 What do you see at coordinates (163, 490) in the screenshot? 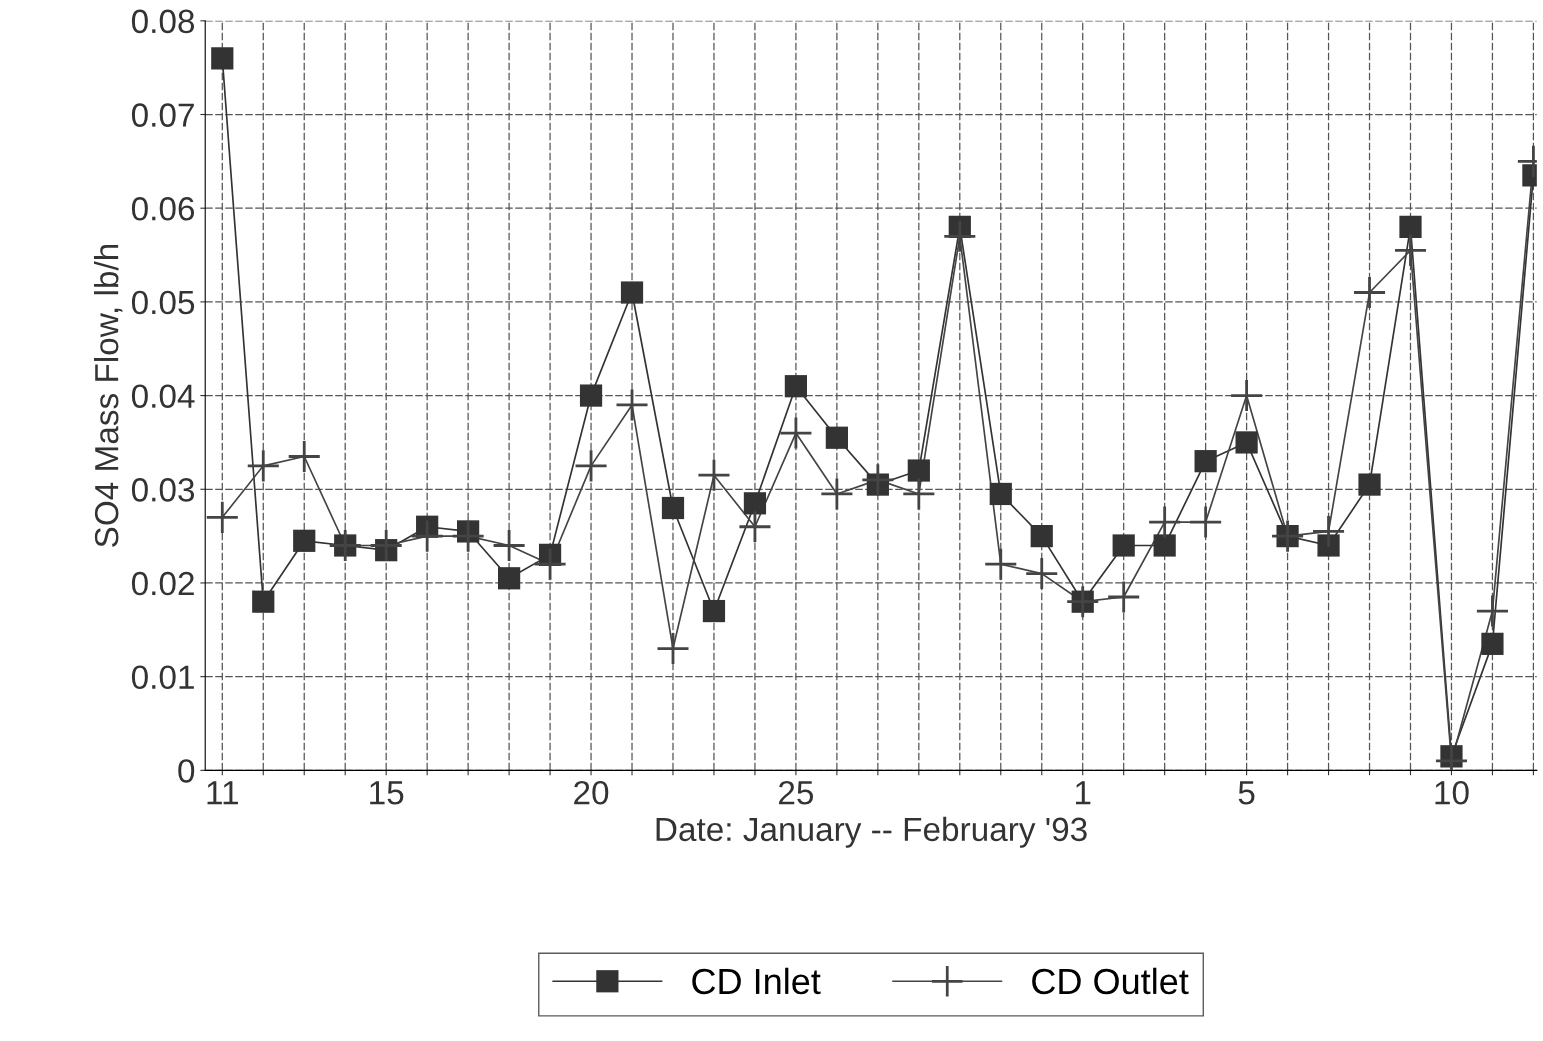
I see `y-tick-label: 0.03` at bounding box center [163, 490].